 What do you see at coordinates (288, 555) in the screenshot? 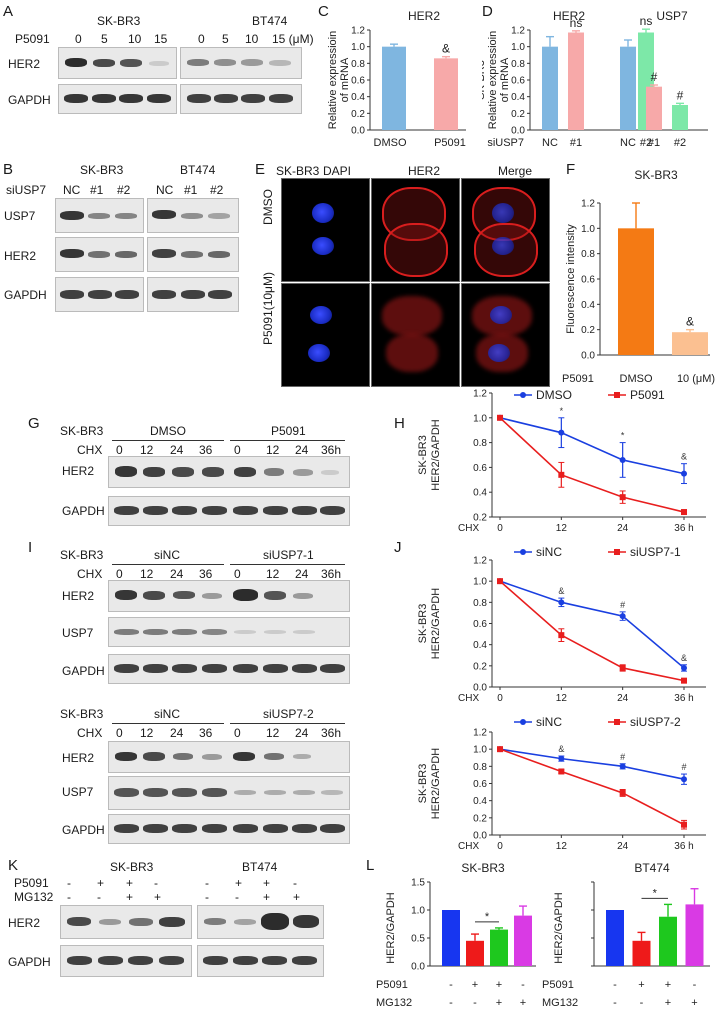
I see `group-label: siUSP7-1` at bounding box center [288, 555].